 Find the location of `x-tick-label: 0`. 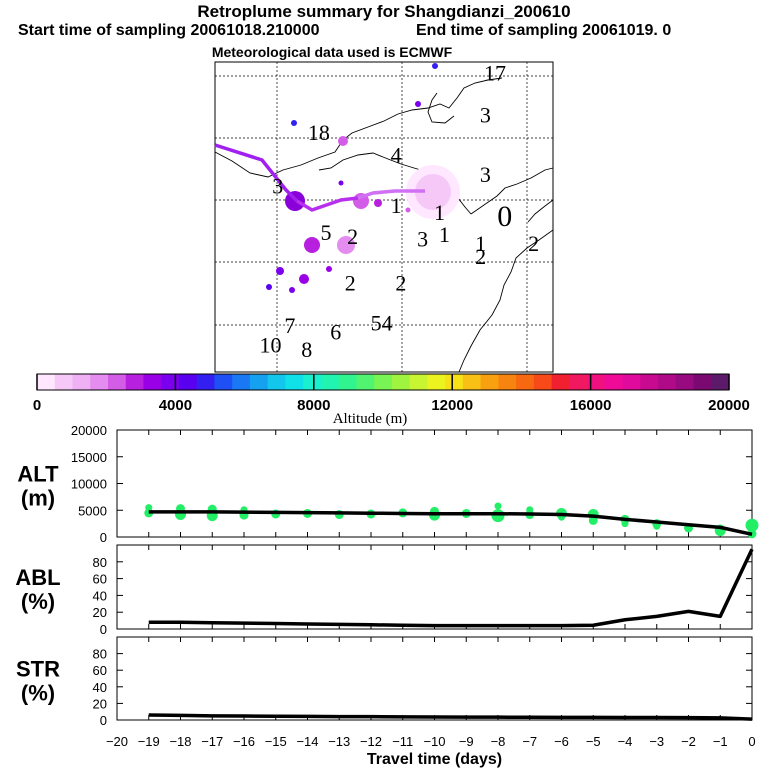

x-tick-label: 0 is located at coordinates (751, 741).